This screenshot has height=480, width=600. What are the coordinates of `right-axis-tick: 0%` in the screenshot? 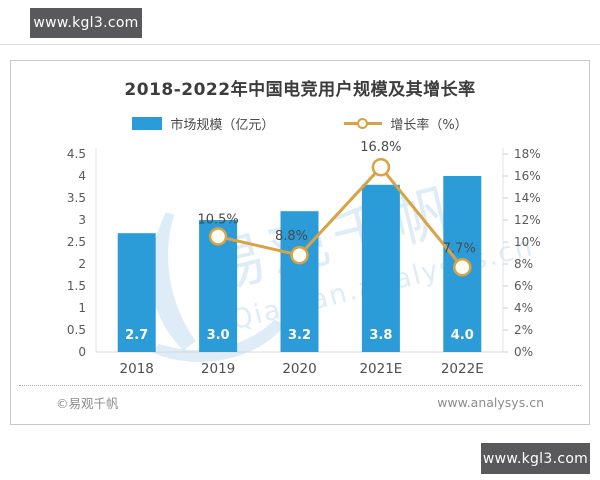 It's located at (523, 352).